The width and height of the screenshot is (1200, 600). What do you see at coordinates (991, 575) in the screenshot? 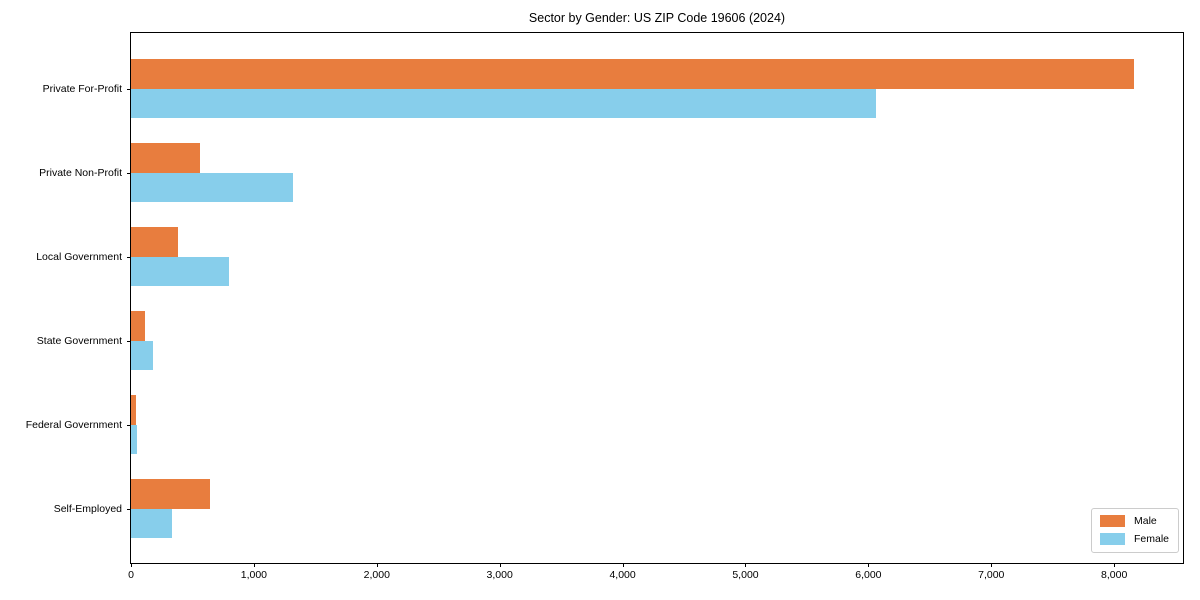
I see `x-tick-label: 7,000` at bounding box center [991, 575].